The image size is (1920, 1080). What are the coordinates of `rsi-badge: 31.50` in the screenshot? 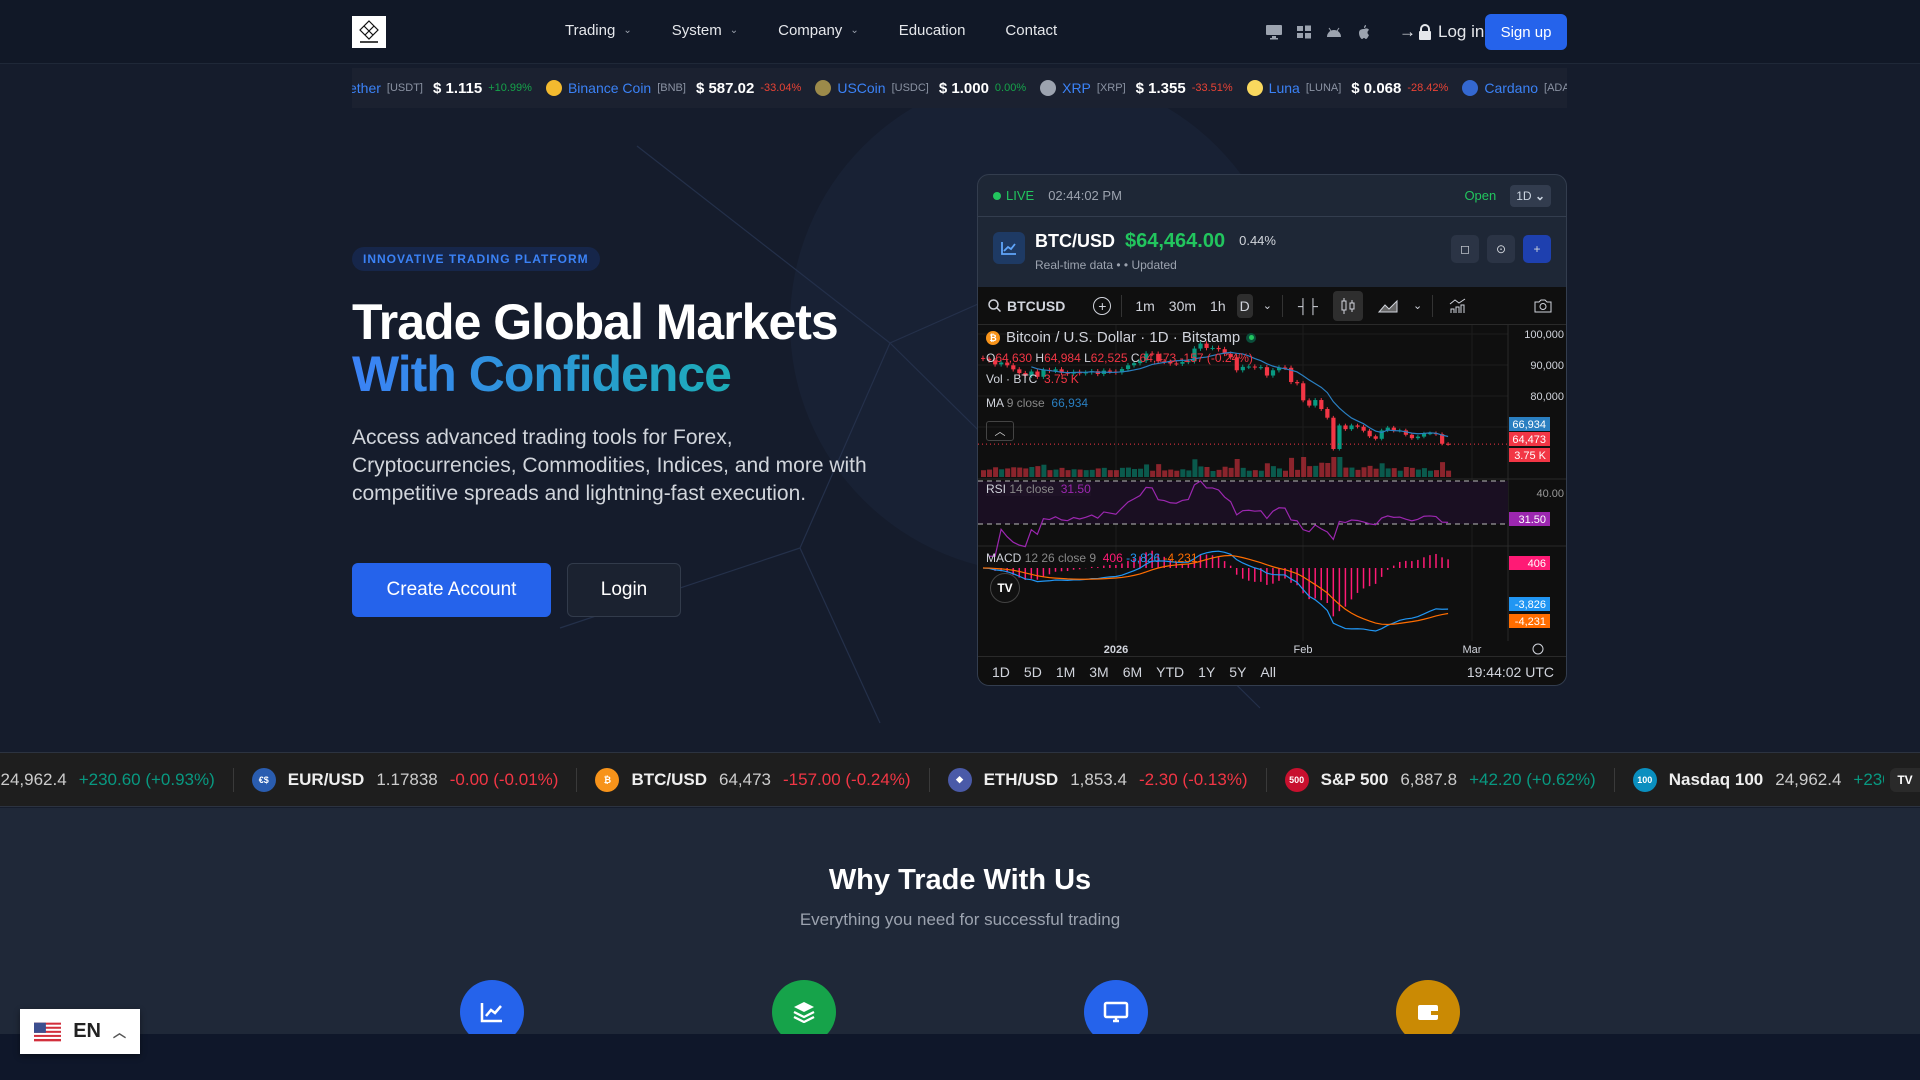 It's located at (1532, 520).